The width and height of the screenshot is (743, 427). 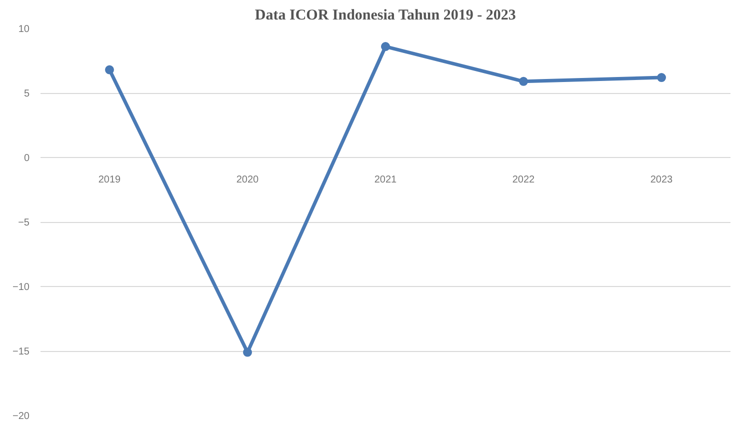 What do you see at coordinates (27, 158) in the screenshot?
I see `y-tick-label: 0` at bounding box center [27, 158].